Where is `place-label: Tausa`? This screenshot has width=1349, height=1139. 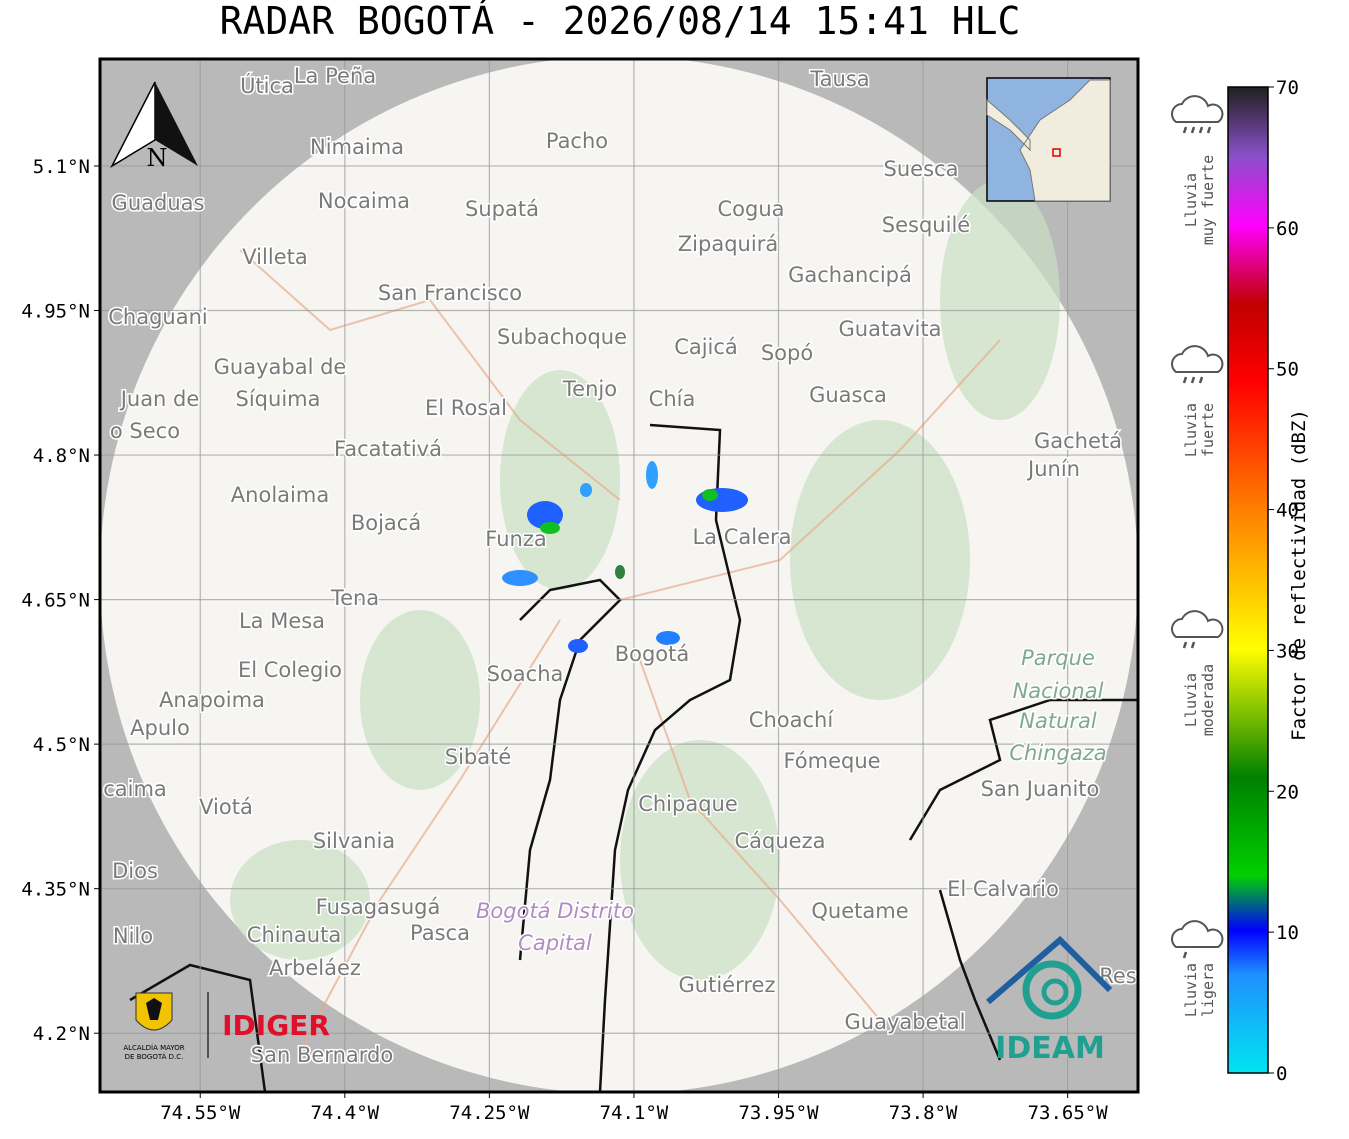 place-label: Tausa is located at coordinates (839, 79).